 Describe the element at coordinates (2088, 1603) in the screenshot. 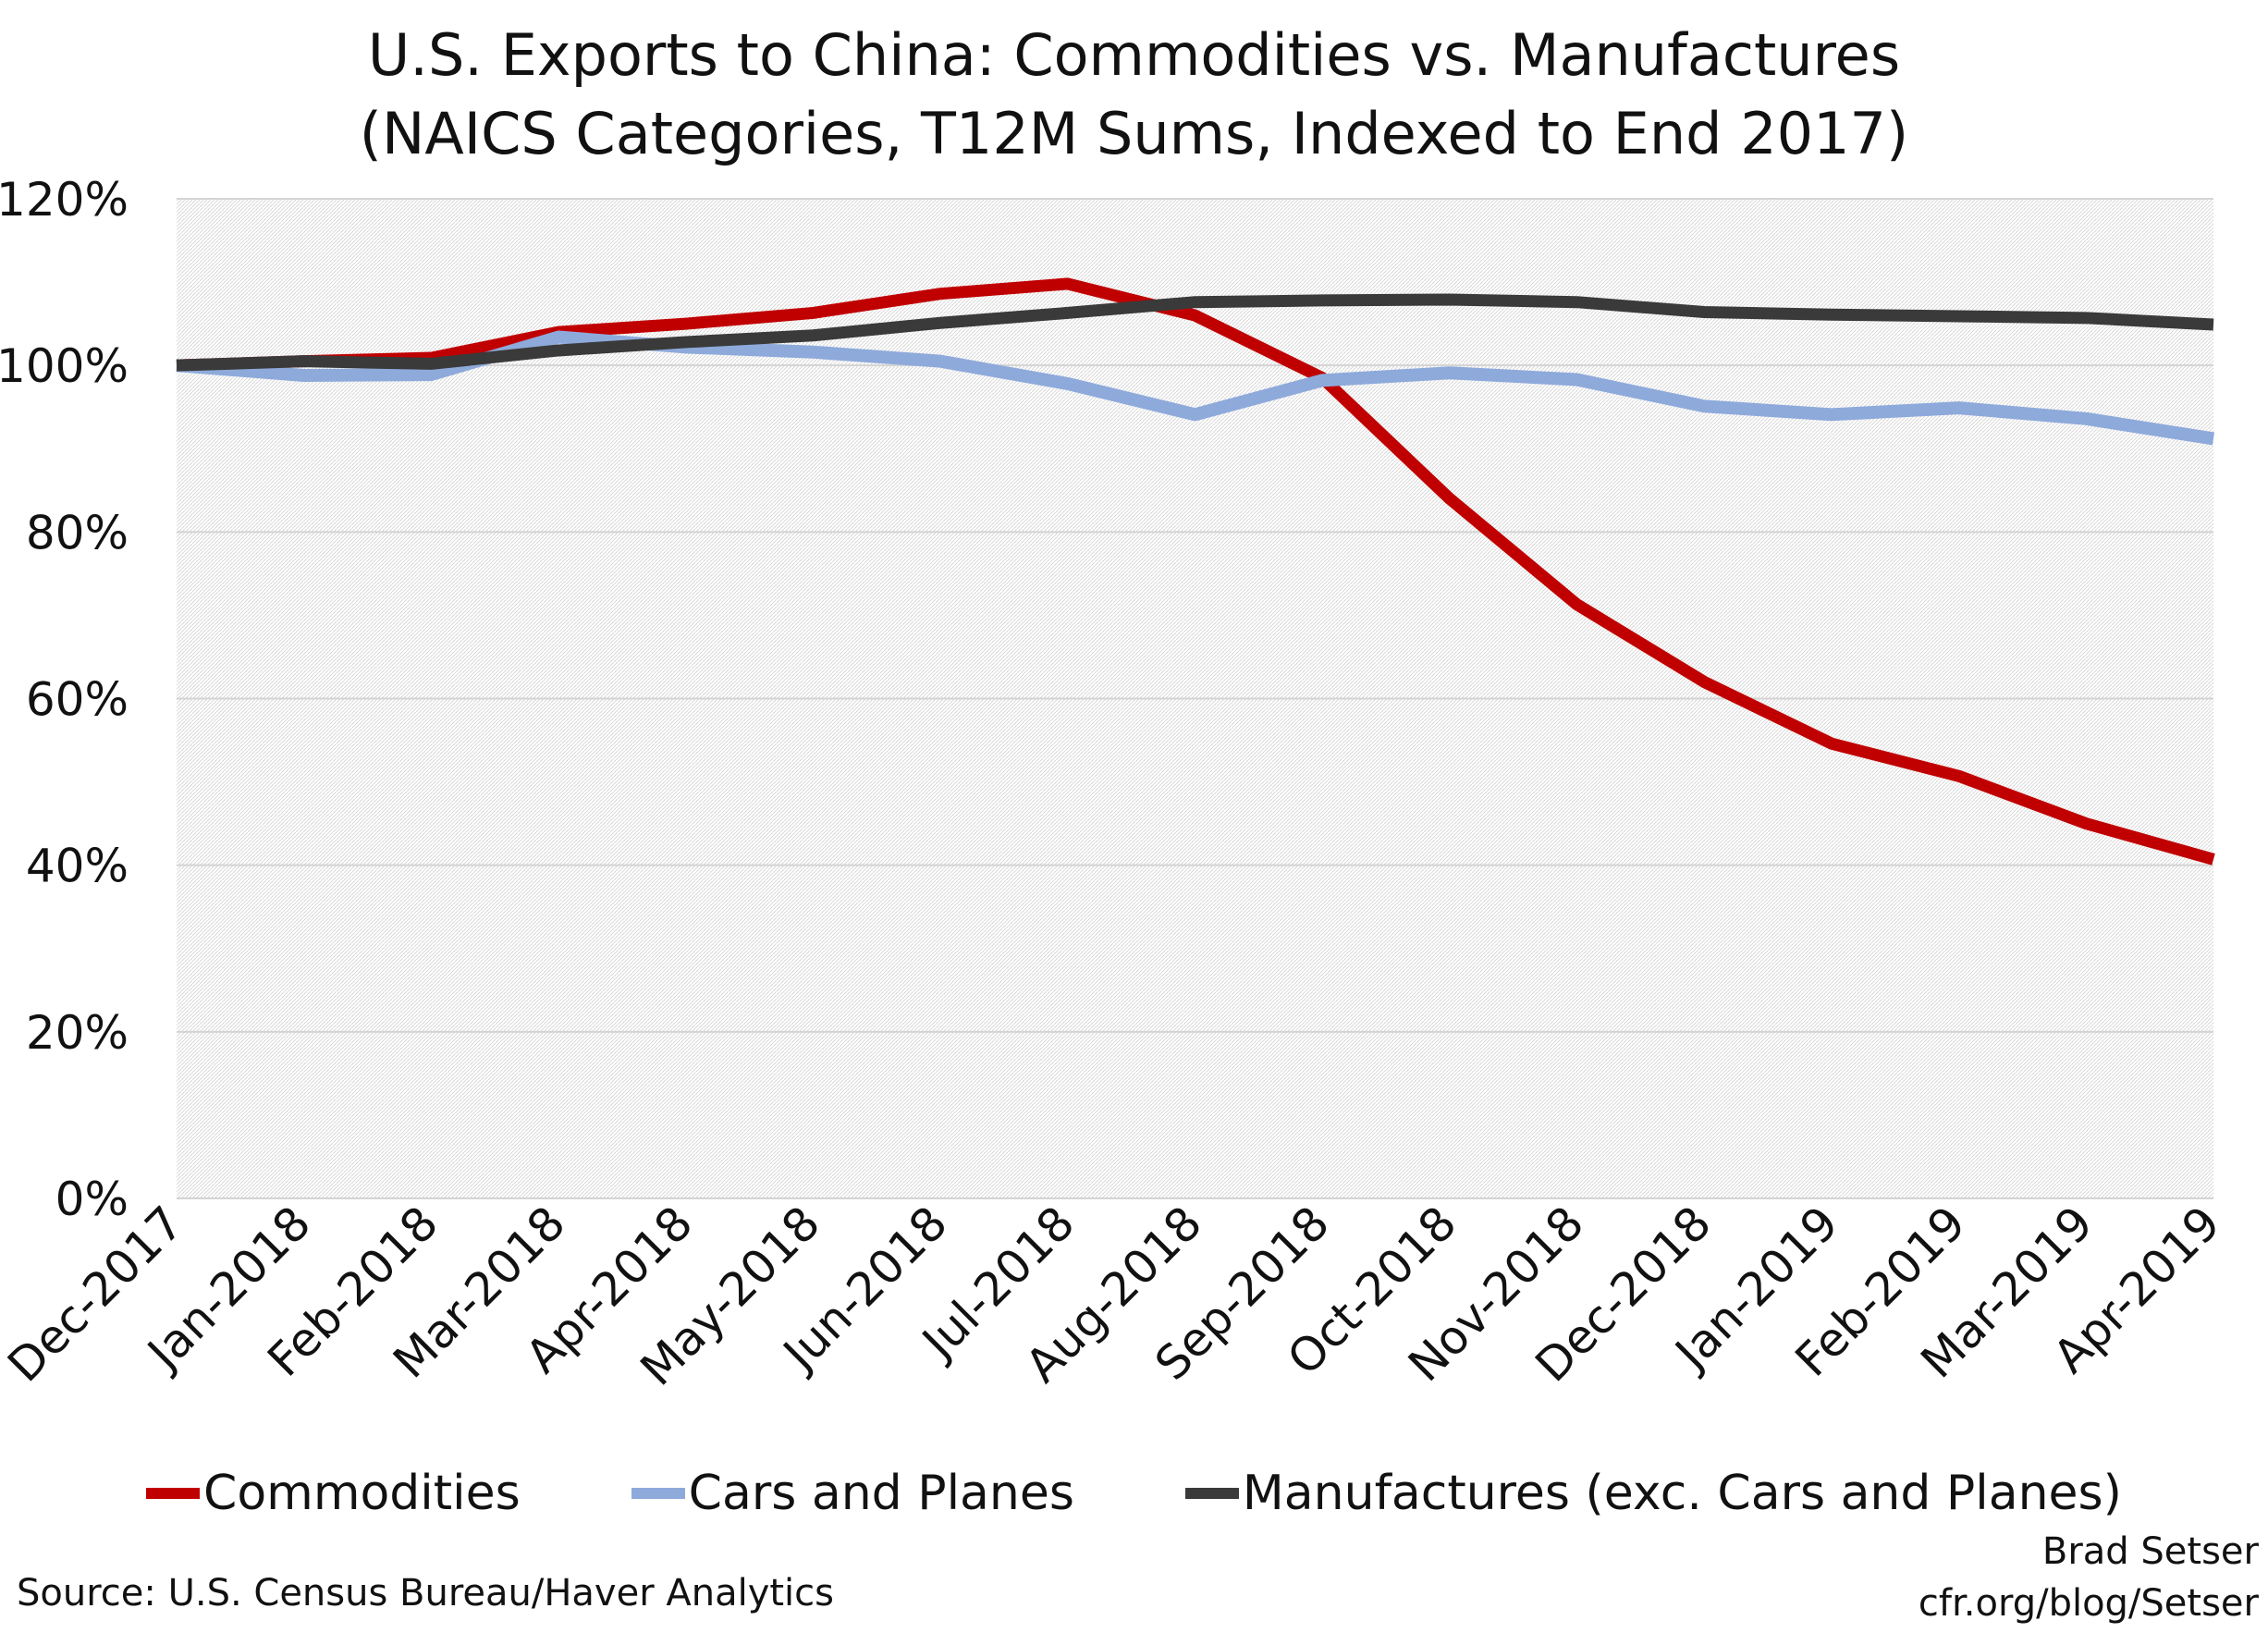

I see `credit-site: cfr.org/blog/Setser` at that location.